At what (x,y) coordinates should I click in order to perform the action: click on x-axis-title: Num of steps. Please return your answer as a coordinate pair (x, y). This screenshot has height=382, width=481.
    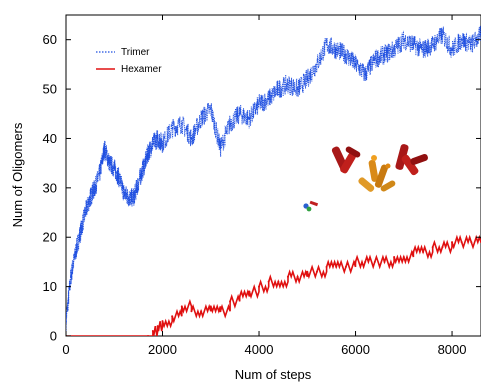
    Looking at the image, I should click on (273, 374).